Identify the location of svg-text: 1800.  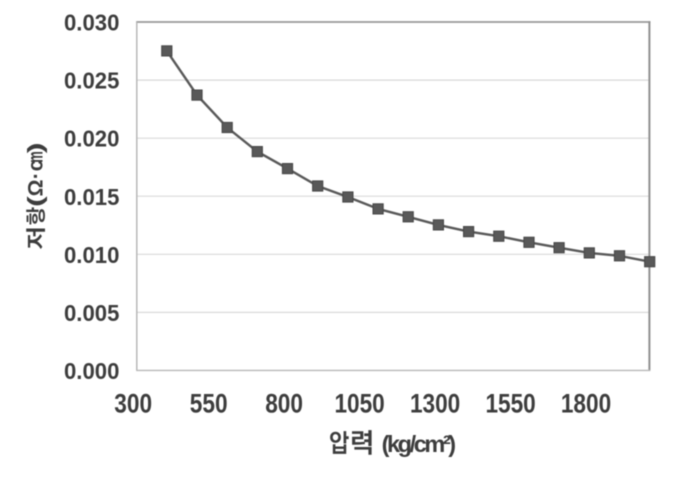
(586, 404).